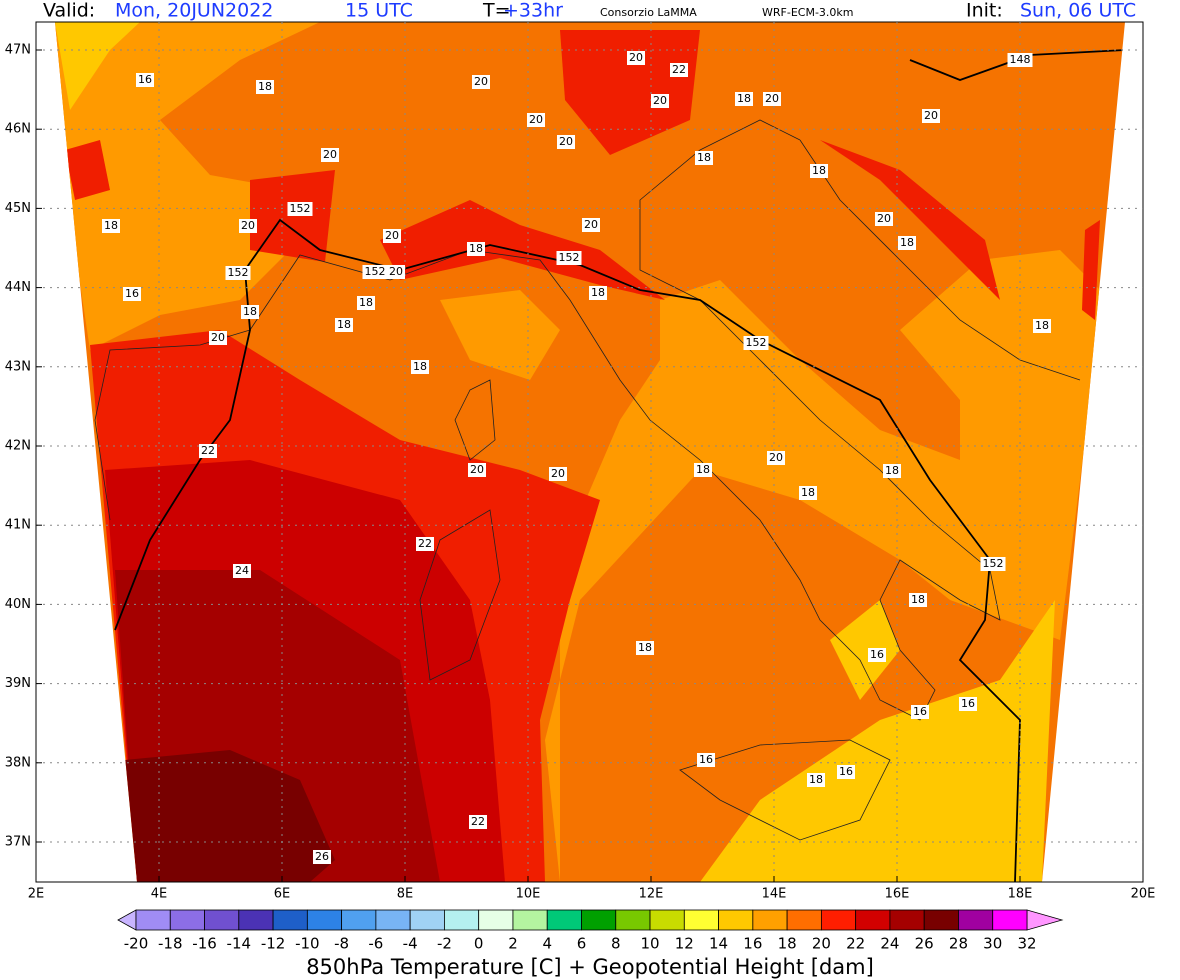  Describe the element at coordinates (787, 944) in the screenshot. I see `colorbar-label: 18` at that location.